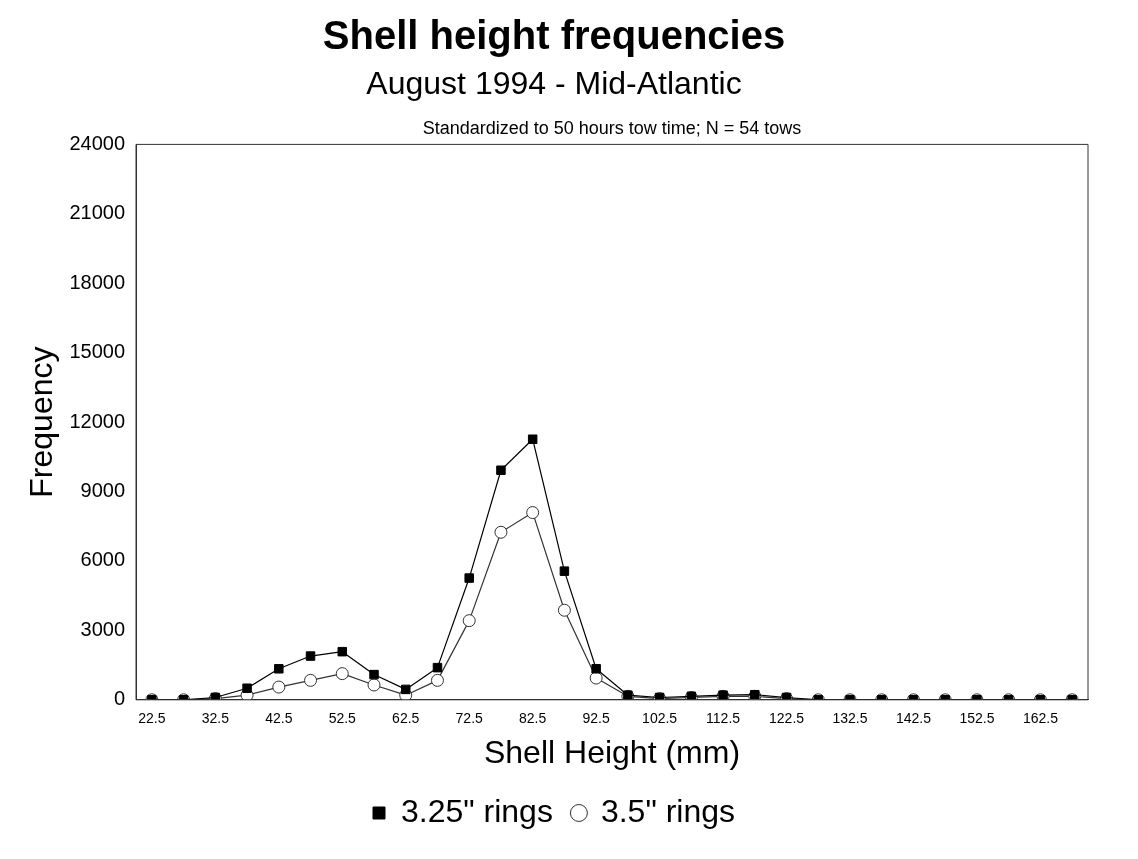 This screenshot has width=1138, height=859. I want to click on chart-subtitle: August 1994 - Mid-Atlantic, so click(554, 83).